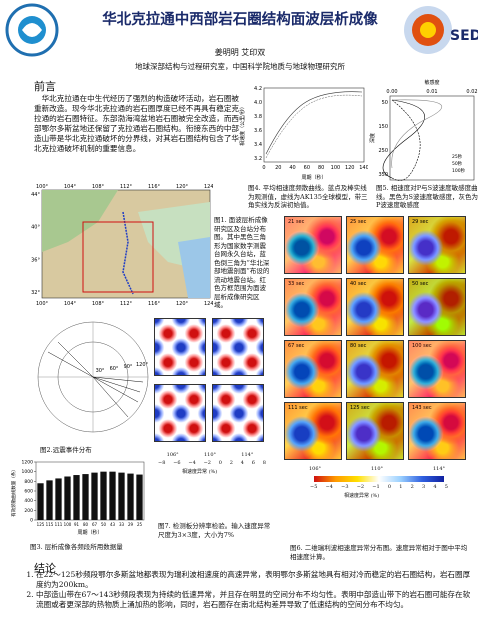  What do you see at coordinates (363, 168) in the screenshot?
I see `label: 140` at bounding box center [363, 168].